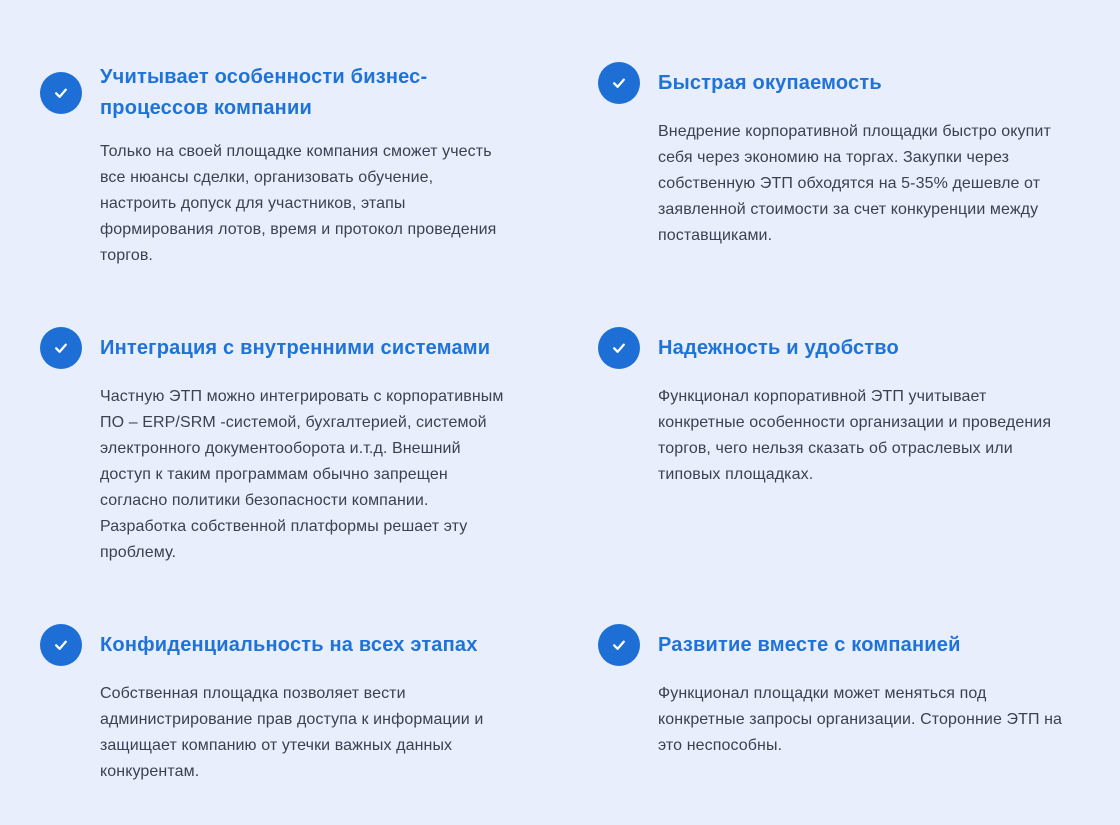  What do you see at coordinates (778, 347) in the screenshot?
I see `feature-title: Надежность и удобство` at bounding box center [778, 347].